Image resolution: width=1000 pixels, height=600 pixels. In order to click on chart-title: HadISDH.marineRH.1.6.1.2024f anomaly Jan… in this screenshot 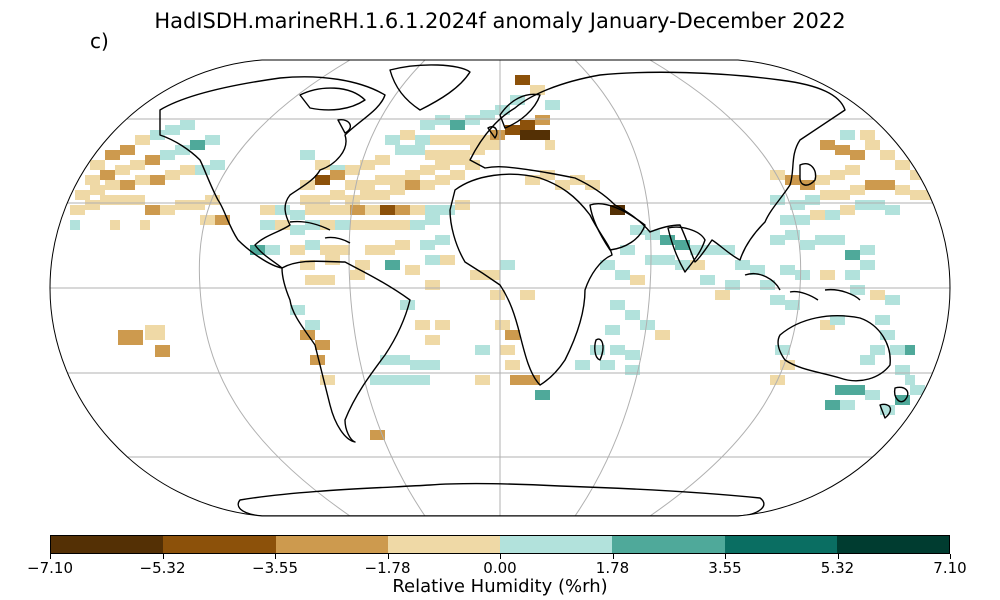, I will do `click(500, 21)`.